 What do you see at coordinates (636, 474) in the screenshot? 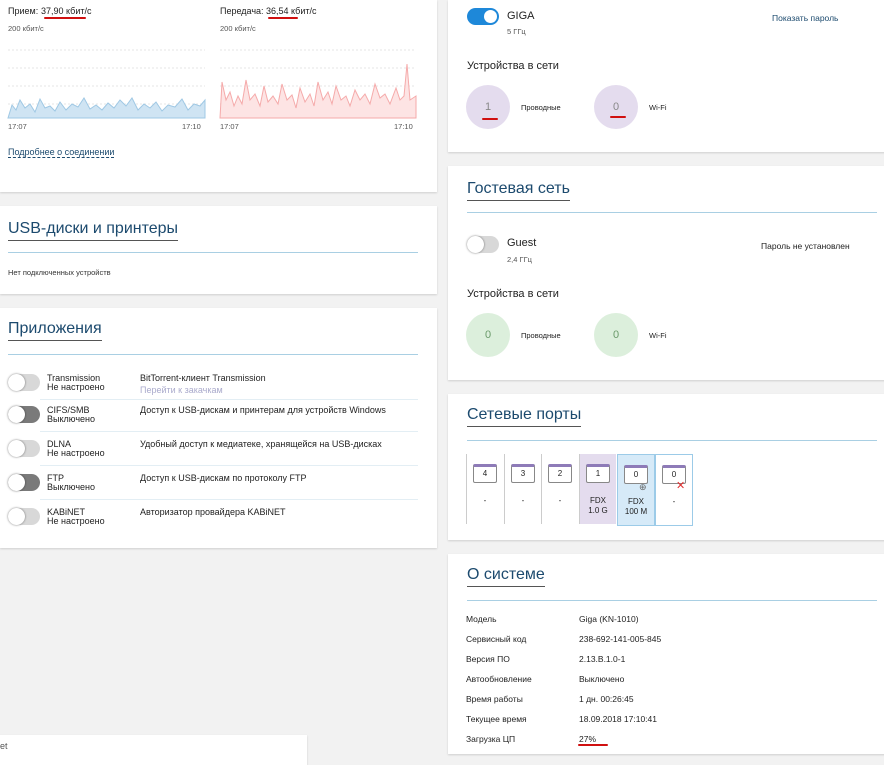
I see `port-number: 0` at bounding box center [636, 474].